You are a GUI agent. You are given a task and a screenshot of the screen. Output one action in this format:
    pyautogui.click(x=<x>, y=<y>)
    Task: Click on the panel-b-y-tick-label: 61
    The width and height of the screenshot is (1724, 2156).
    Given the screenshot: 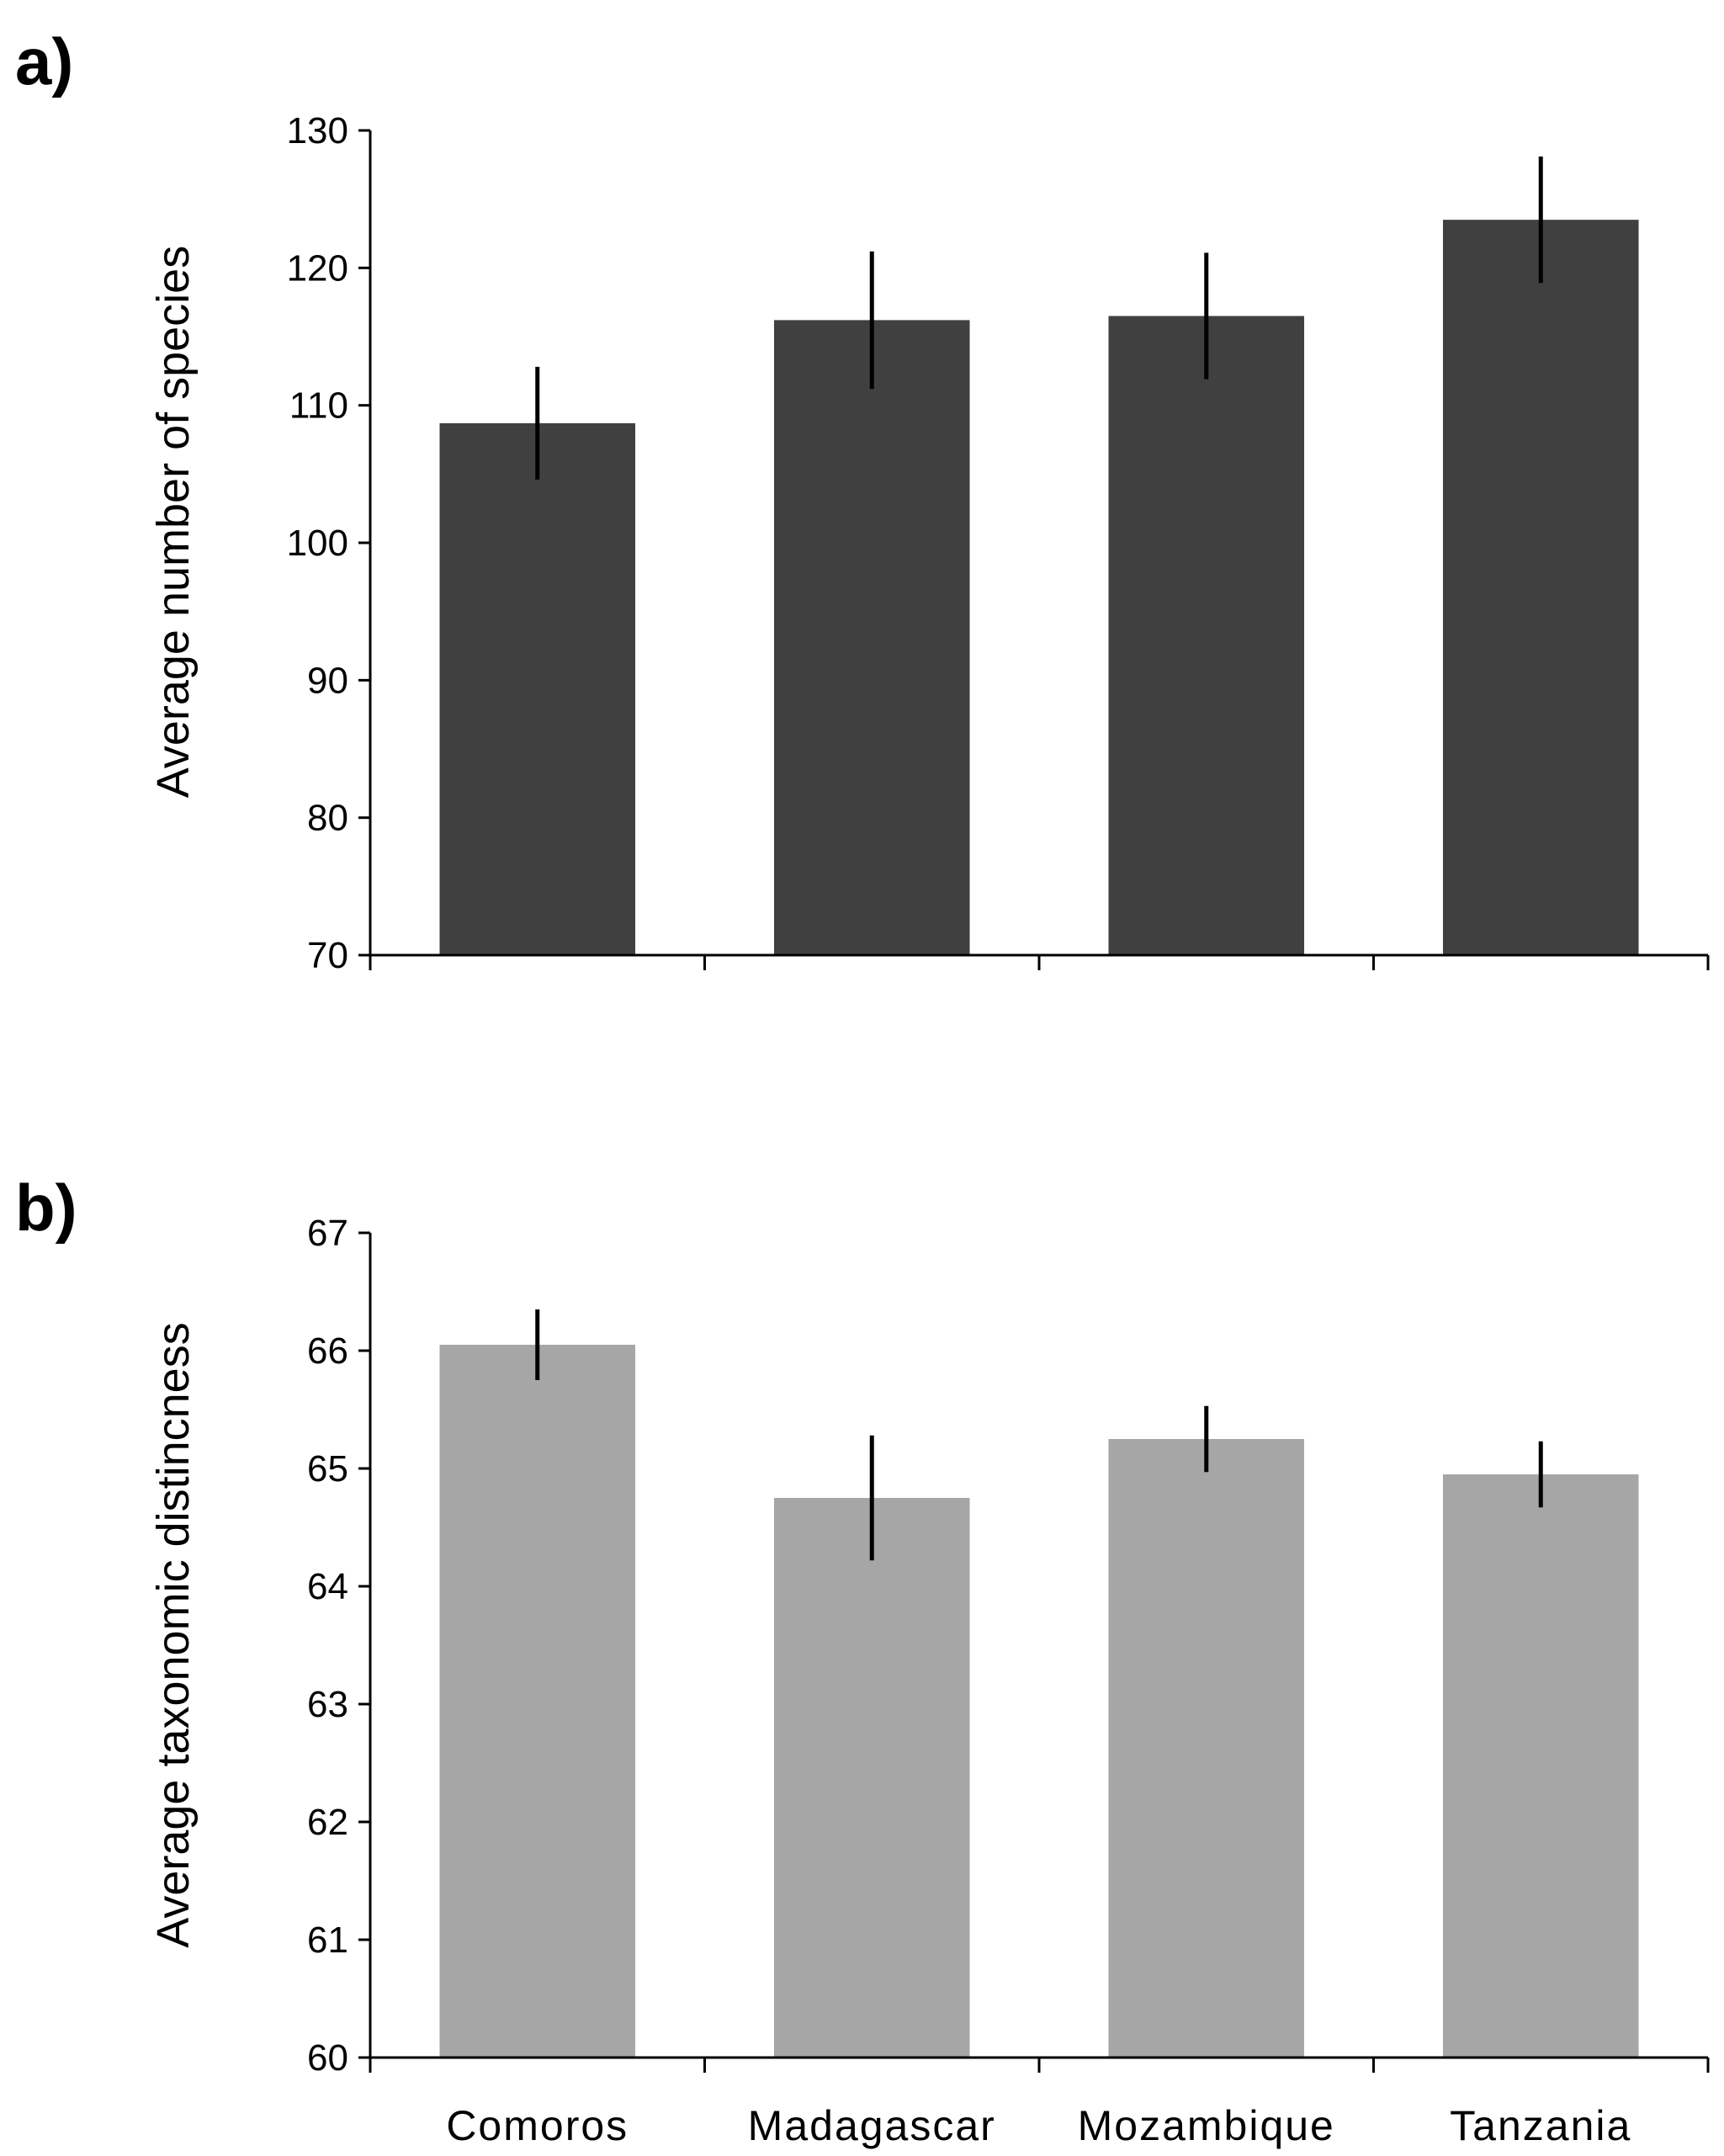 What is the action you would take?
    pyautogui.click(x=328, y=1940)
    